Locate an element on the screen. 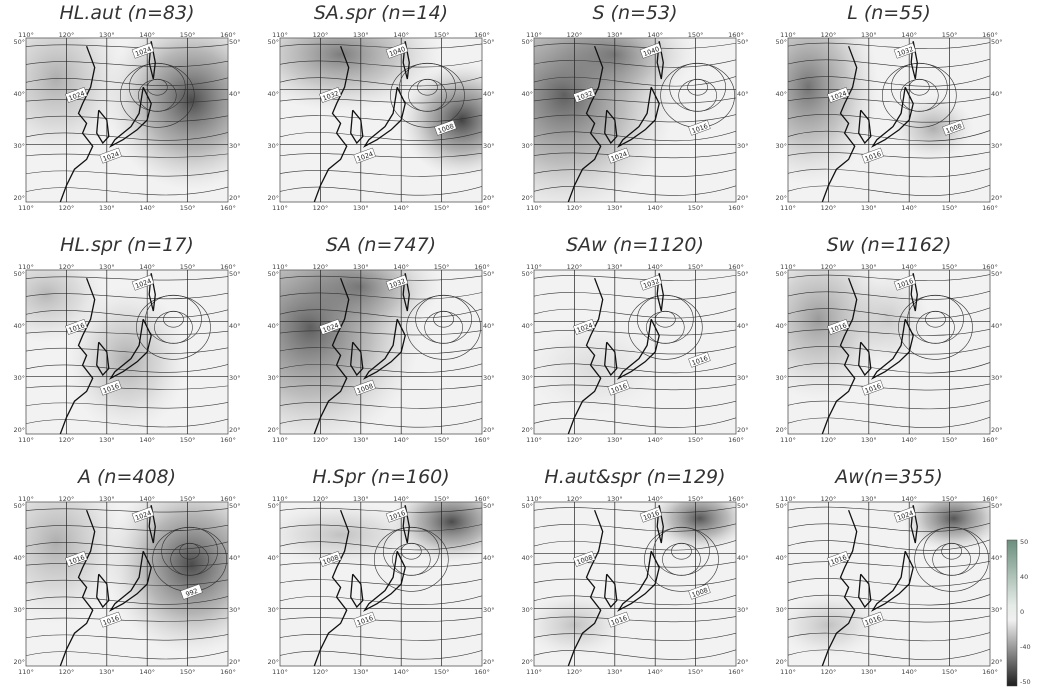 This screenshot has width=1037, height=691. isobar-lines is located at coordinates (381, 351).